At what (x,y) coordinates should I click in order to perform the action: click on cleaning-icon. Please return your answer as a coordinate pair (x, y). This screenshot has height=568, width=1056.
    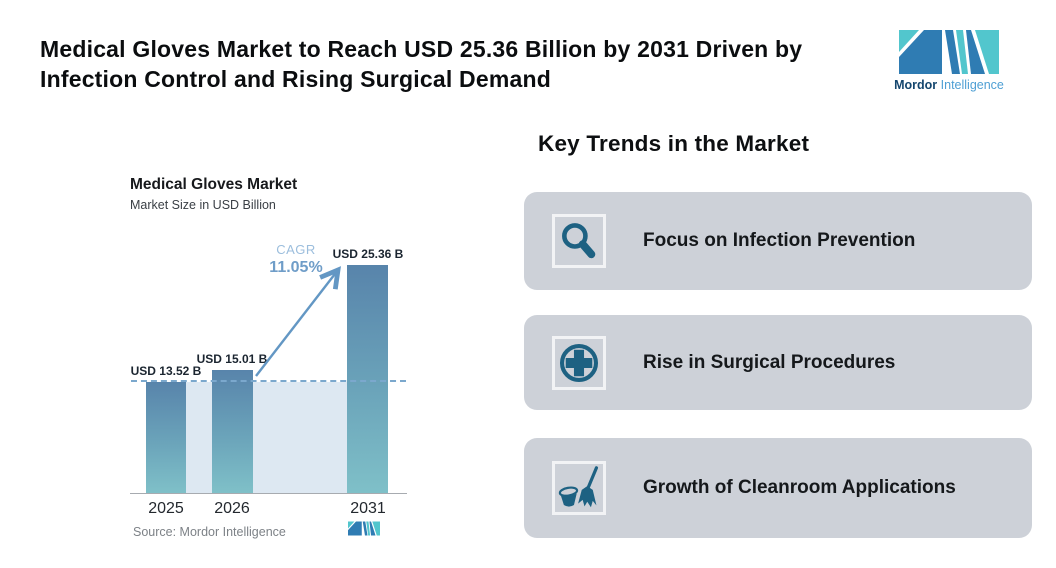
    Looking at the image, I should click on (578, 487).